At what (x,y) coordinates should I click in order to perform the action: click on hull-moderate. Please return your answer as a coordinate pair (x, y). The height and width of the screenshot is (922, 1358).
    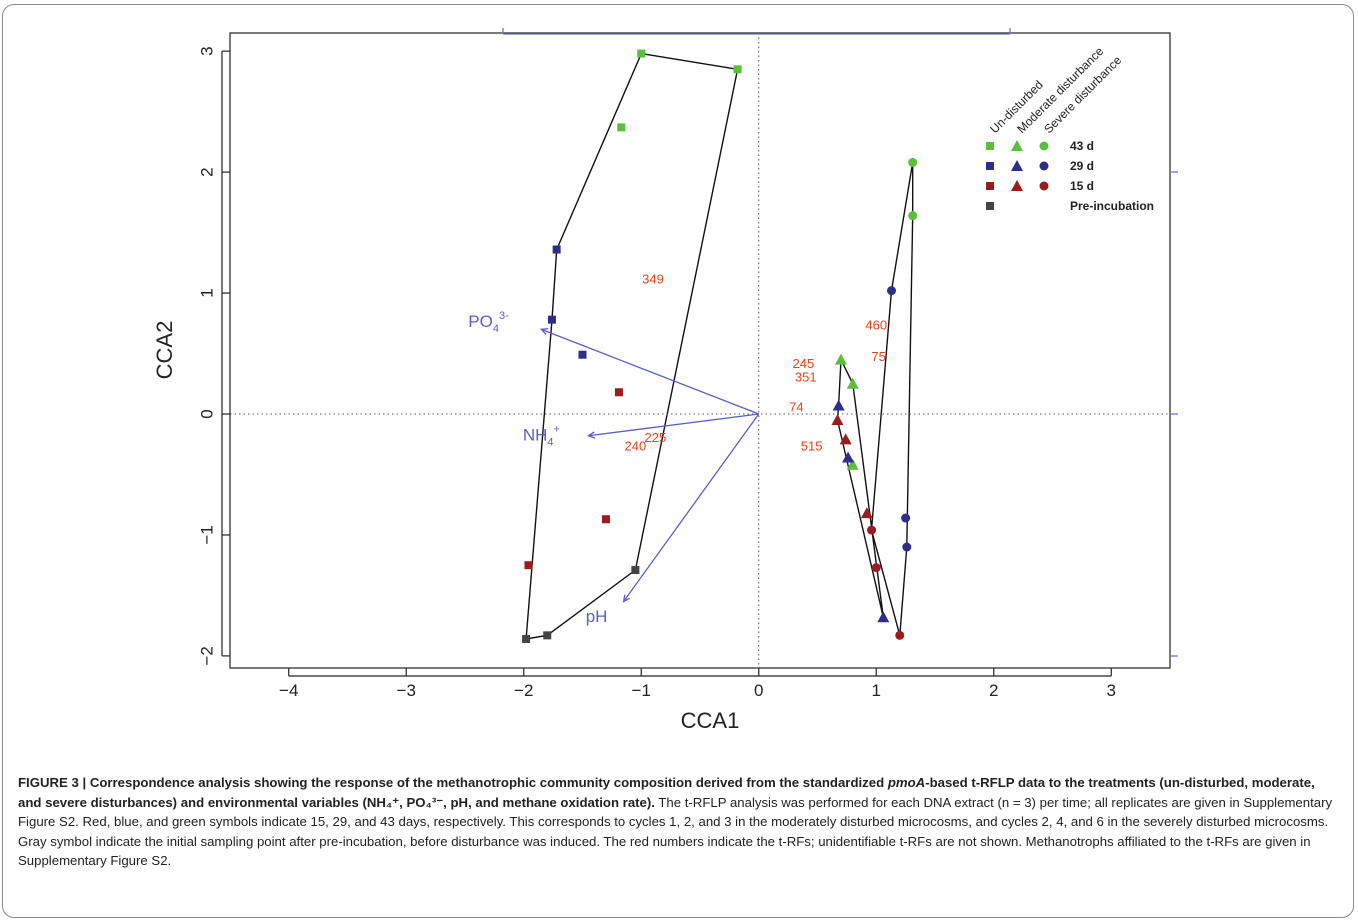
    Looking at the image, I should click on (860, 487).